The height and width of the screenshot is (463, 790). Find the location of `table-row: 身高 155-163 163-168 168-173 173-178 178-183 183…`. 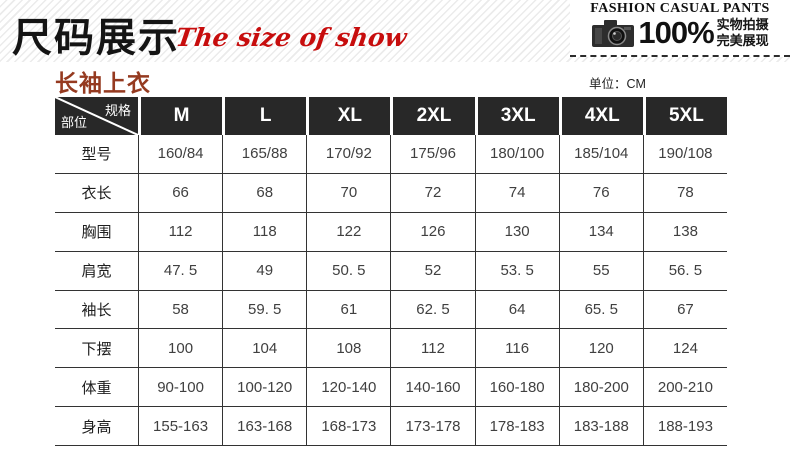

table-row: 身高 155-163 163-168 168-173 173-178 178-183 183… is located at coordinates (391, 427).